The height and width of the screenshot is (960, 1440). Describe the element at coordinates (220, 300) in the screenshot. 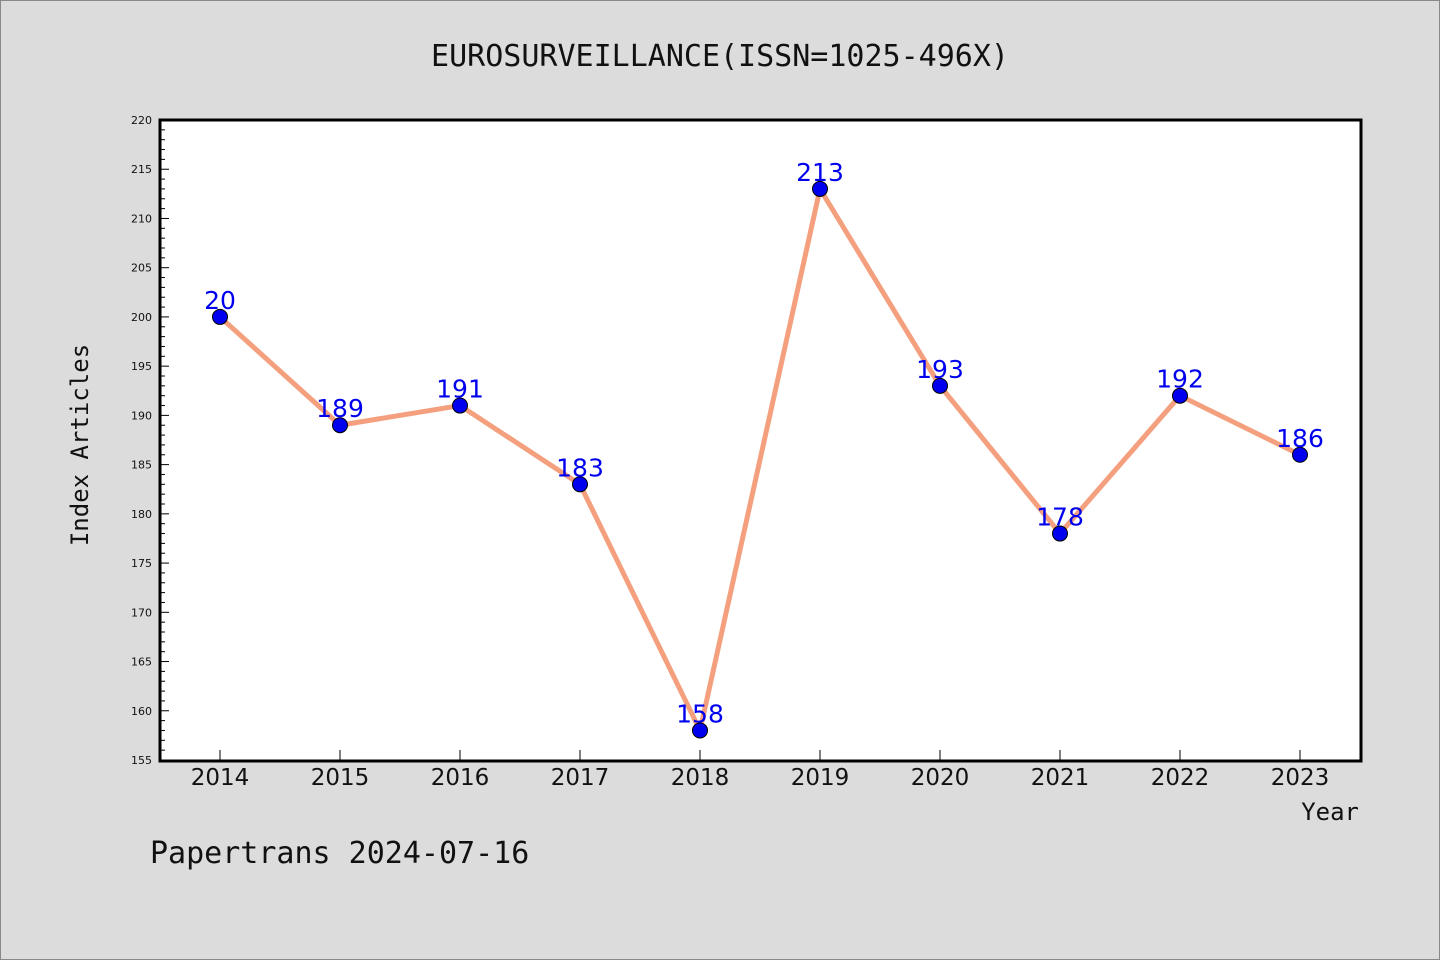

I see `data-label: 20` at that location.